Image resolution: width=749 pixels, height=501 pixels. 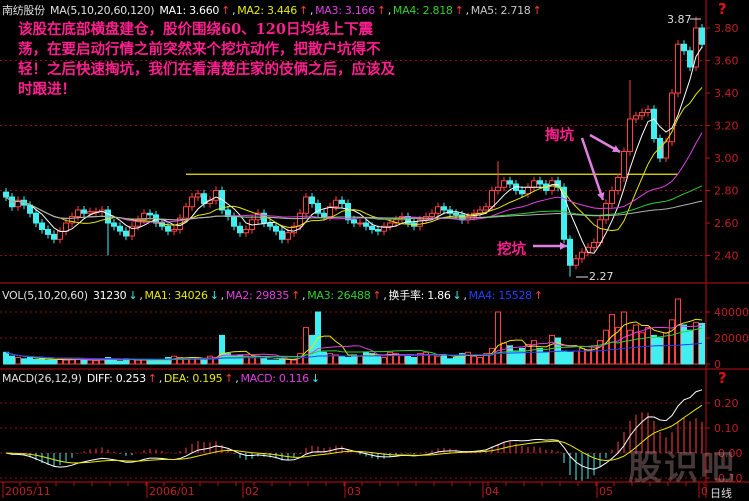 I want to click on macd-help-icon: ?, so click(x=722, y=378).